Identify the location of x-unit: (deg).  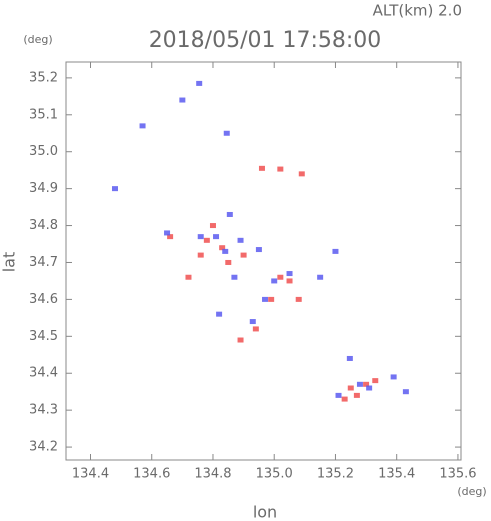
(471, 491).